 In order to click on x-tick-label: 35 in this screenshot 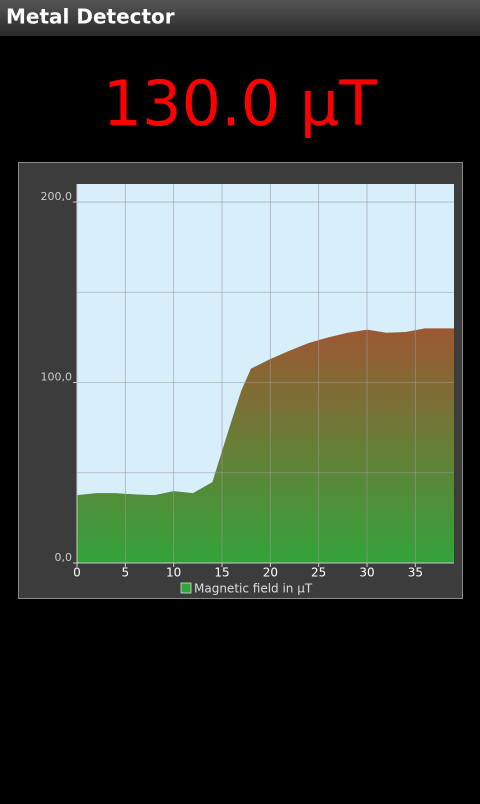, I will do `click(415, 573)`.